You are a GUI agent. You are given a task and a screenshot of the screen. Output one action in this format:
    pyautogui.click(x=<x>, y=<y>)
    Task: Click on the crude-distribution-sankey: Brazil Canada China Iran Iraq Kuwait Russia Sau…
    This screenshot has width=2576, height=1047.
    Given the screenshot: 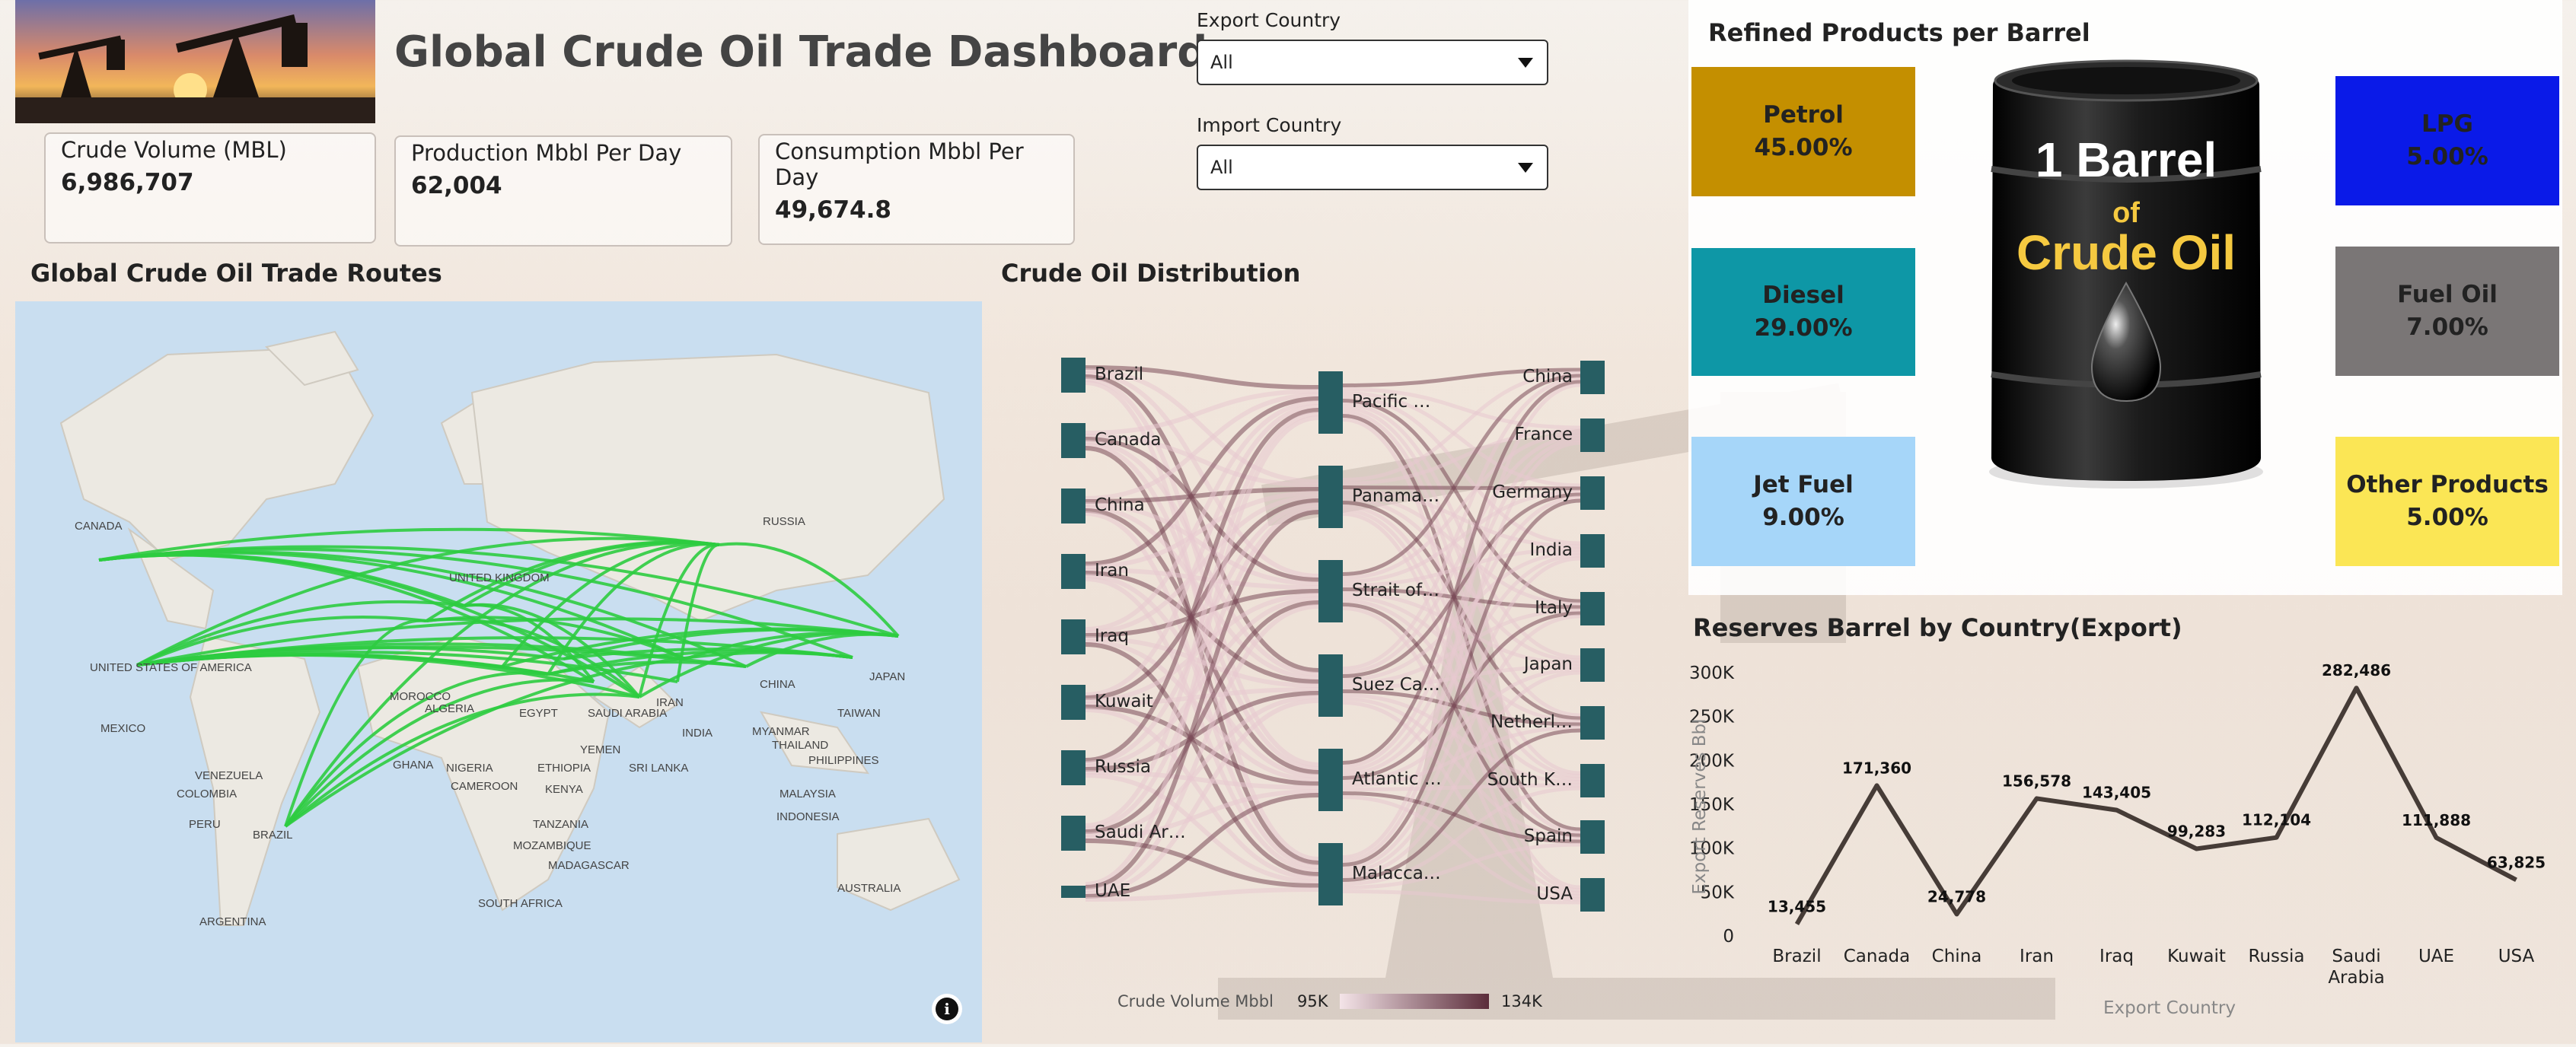 What is the action you would take?
    pyautogui.click(x=1332, y=639)
    